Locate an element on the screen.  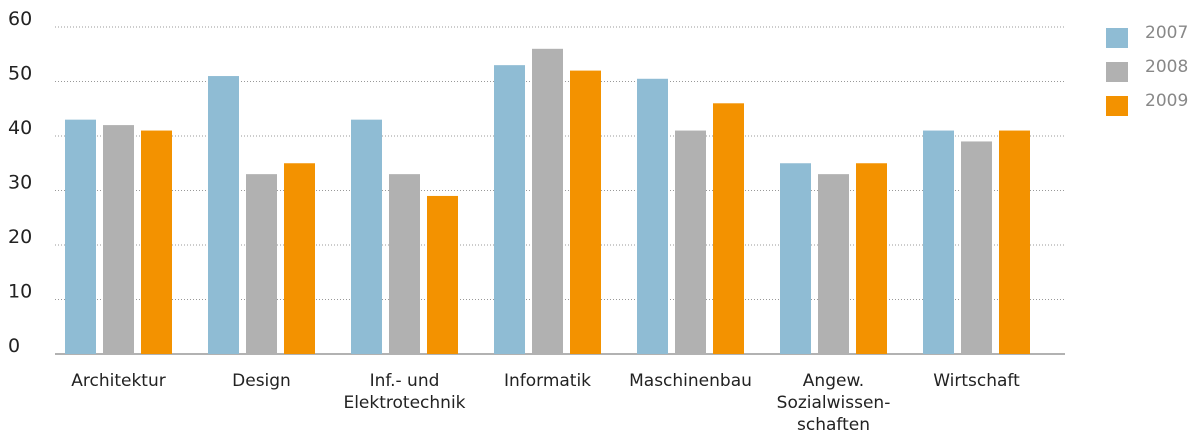
y-tick-label: 20 is located at coordinates (20, 237).